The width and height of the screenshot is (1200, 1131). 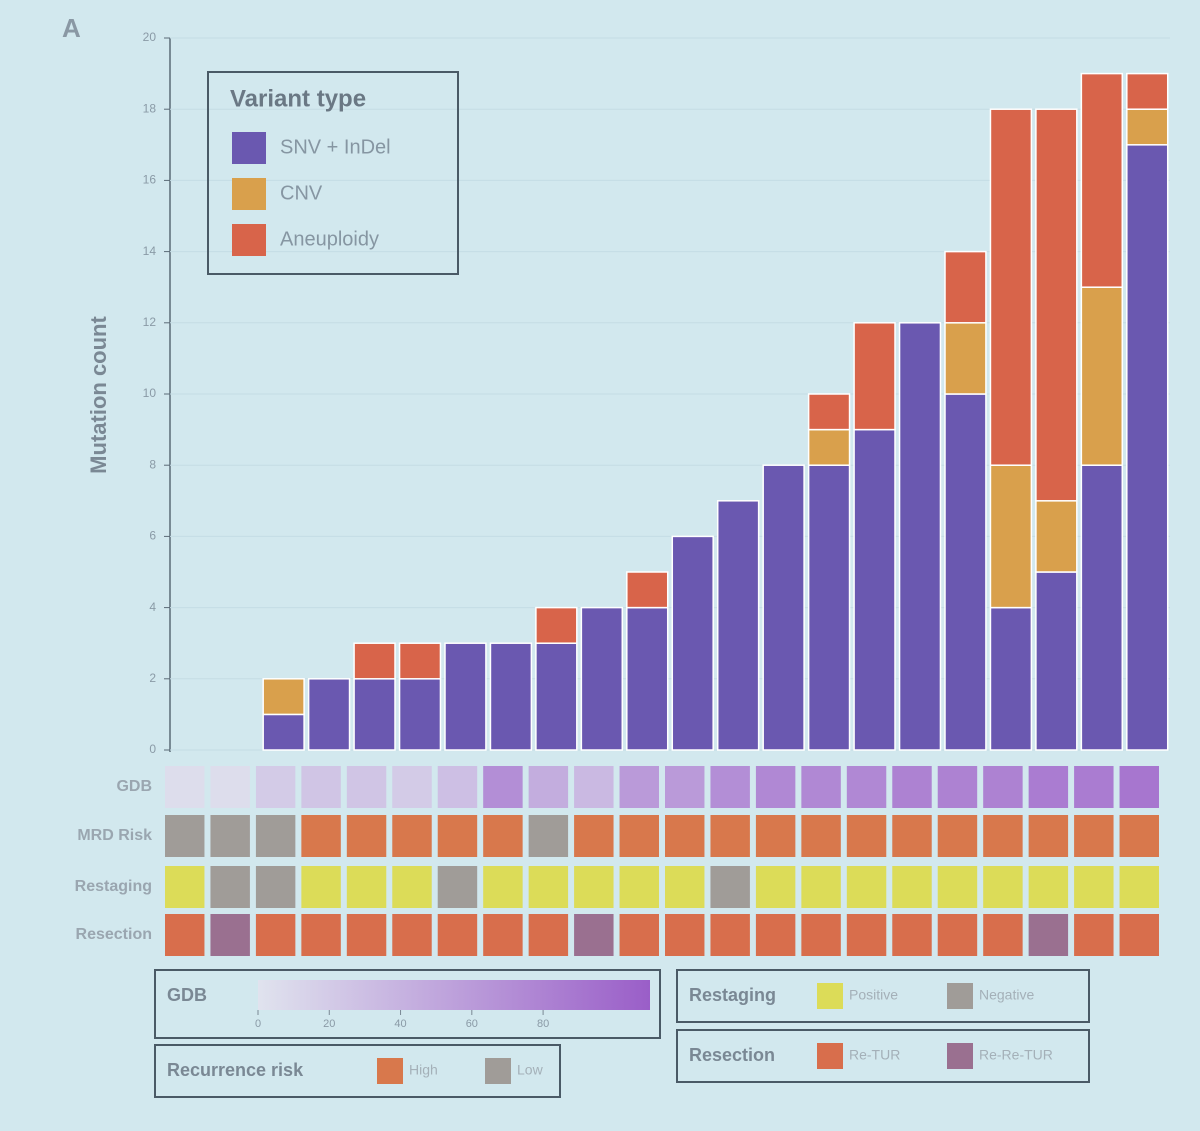 I want to click on legend-label: Re-Re-TUR, so click(x=1016, y=1055).